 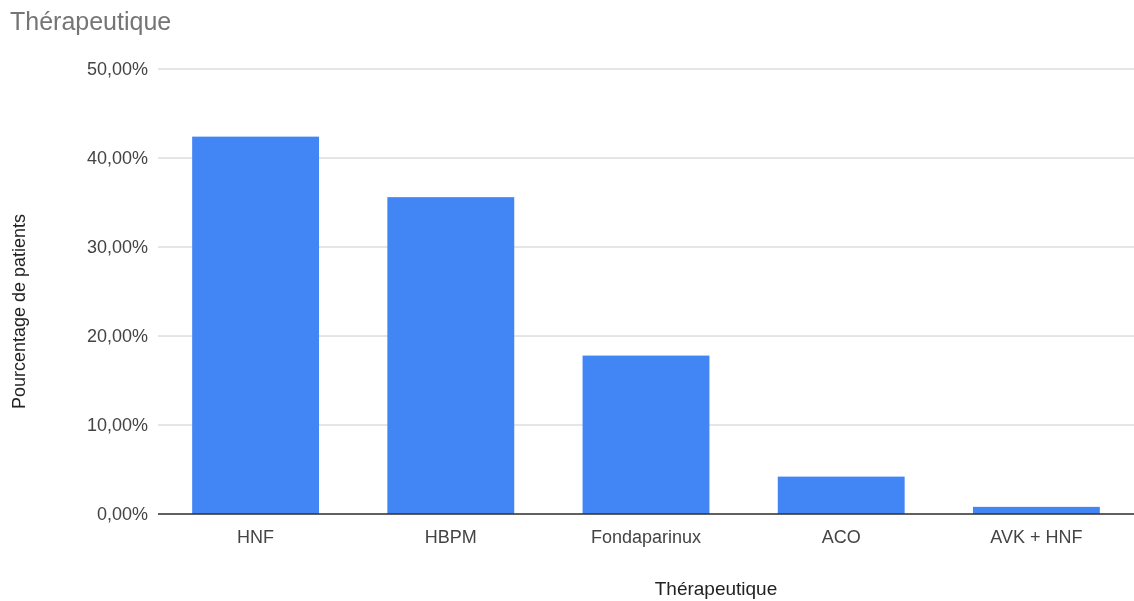 What do you see at coordinates (117, 158) in the screenshot?
I see `y-tick-label: 40,00%` at bounding box center [117, 158].